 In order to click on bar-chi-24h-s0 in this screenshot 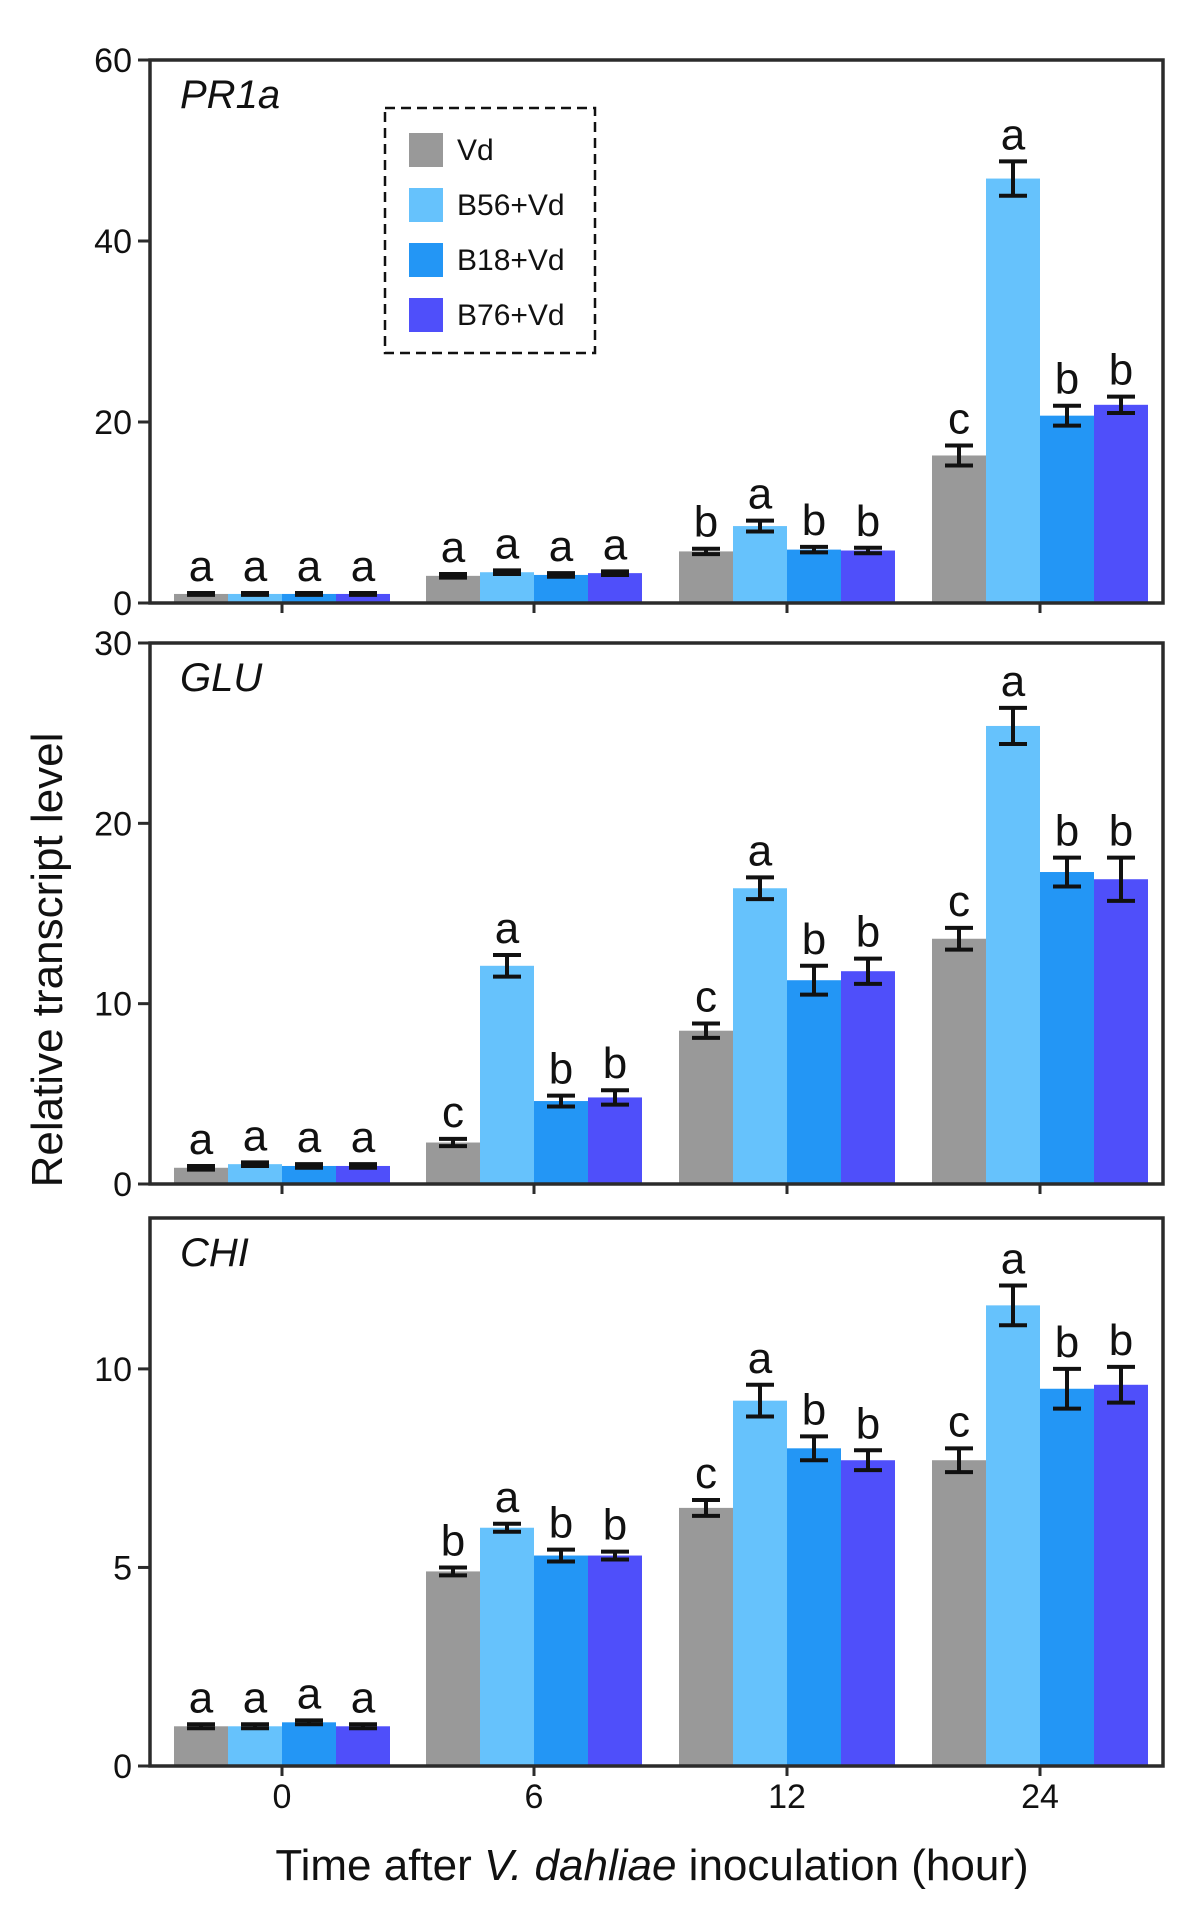, I will do `click(959, 1613)`.